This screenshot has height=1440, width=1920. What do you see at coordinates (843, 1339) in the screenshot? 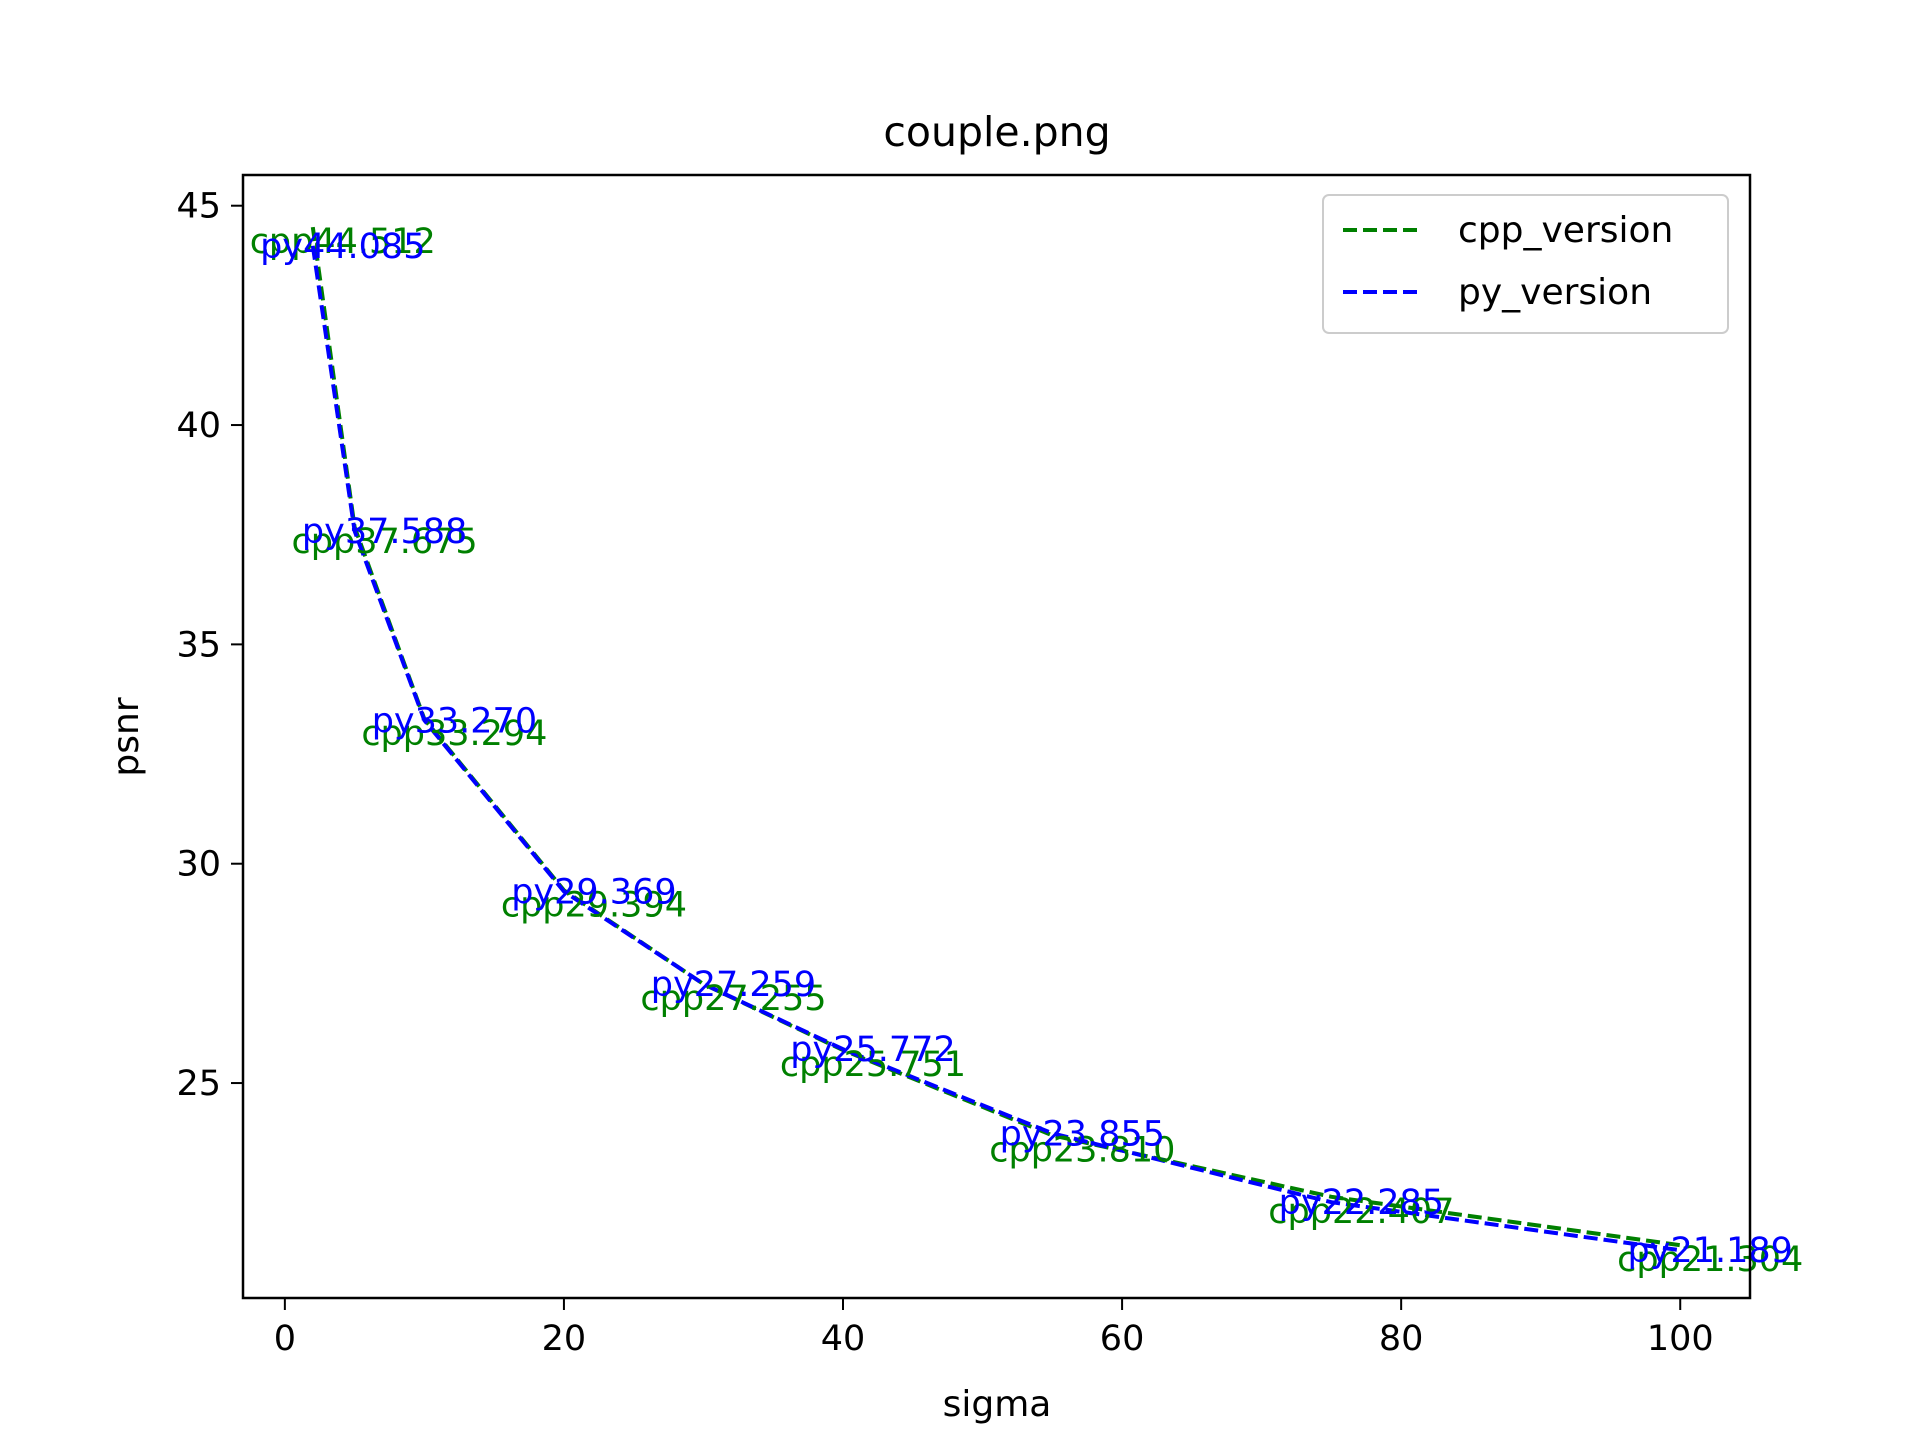
I see `x-tick-label: 40` at bounding box center [843, 1339].